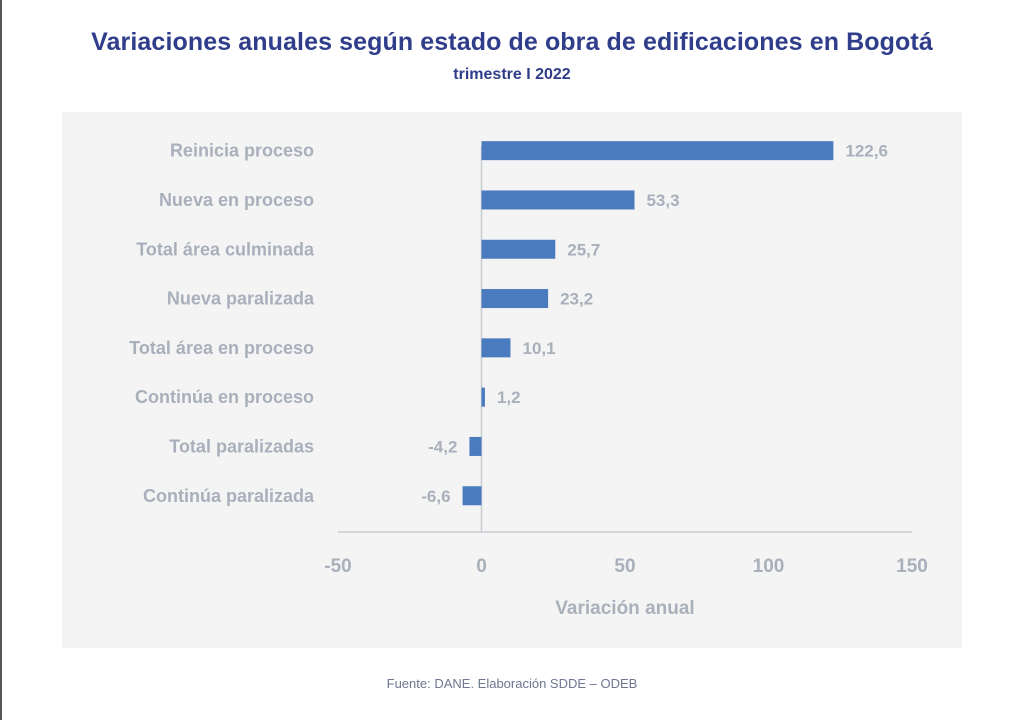 This screenshot has width=1024, height=722. What do you see at coordinates (509, 397) in the screenshot?
I see `data-label: 1,2` at bounding box center [509, 397].